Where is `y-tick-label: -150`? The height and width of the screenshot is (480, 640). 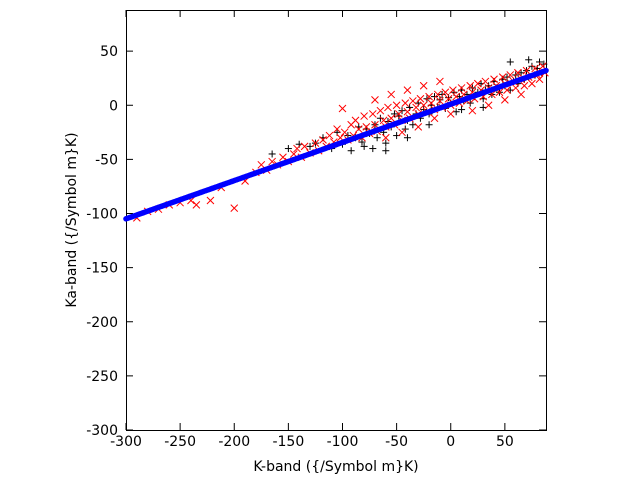
y-tick-label: -150 is located at coordinates (102, 269).